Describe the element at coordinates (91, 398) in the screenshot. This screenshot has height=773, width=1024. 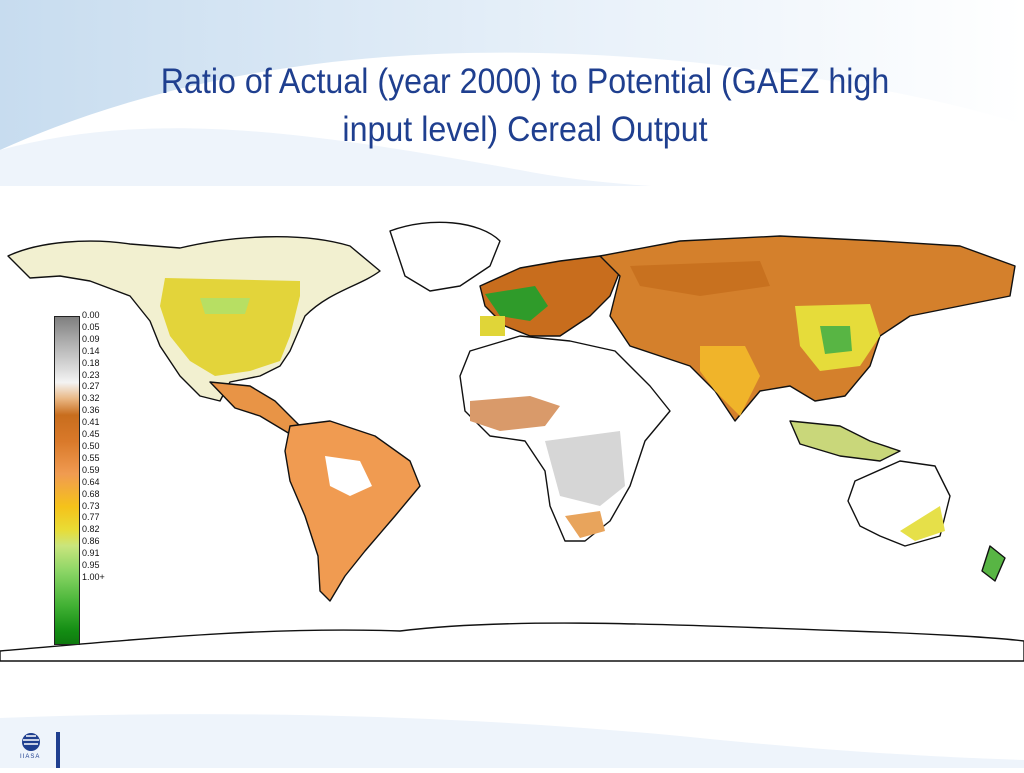
I see `legend-label: 0.32` at that location.